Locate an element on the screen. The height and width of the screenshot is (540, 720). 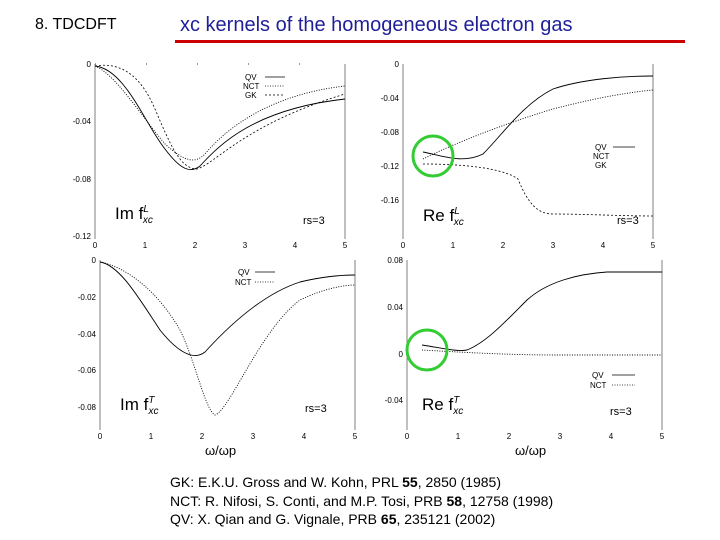
ytick: 0.08 is located at coordinates (395, 260).